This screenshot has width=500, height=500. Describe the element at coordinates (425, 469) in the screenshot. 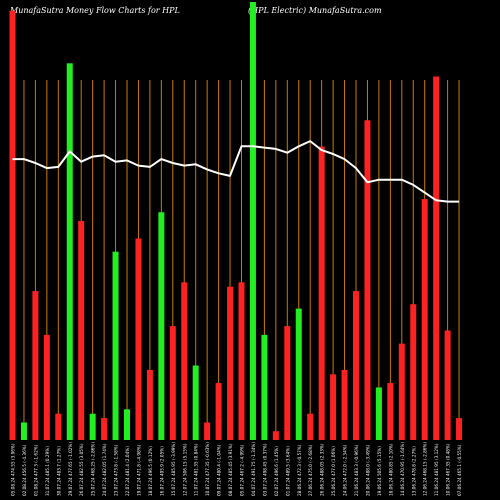

I see `x-tick-label: 12.06.24 468.15 (-2.86%)` at that location.